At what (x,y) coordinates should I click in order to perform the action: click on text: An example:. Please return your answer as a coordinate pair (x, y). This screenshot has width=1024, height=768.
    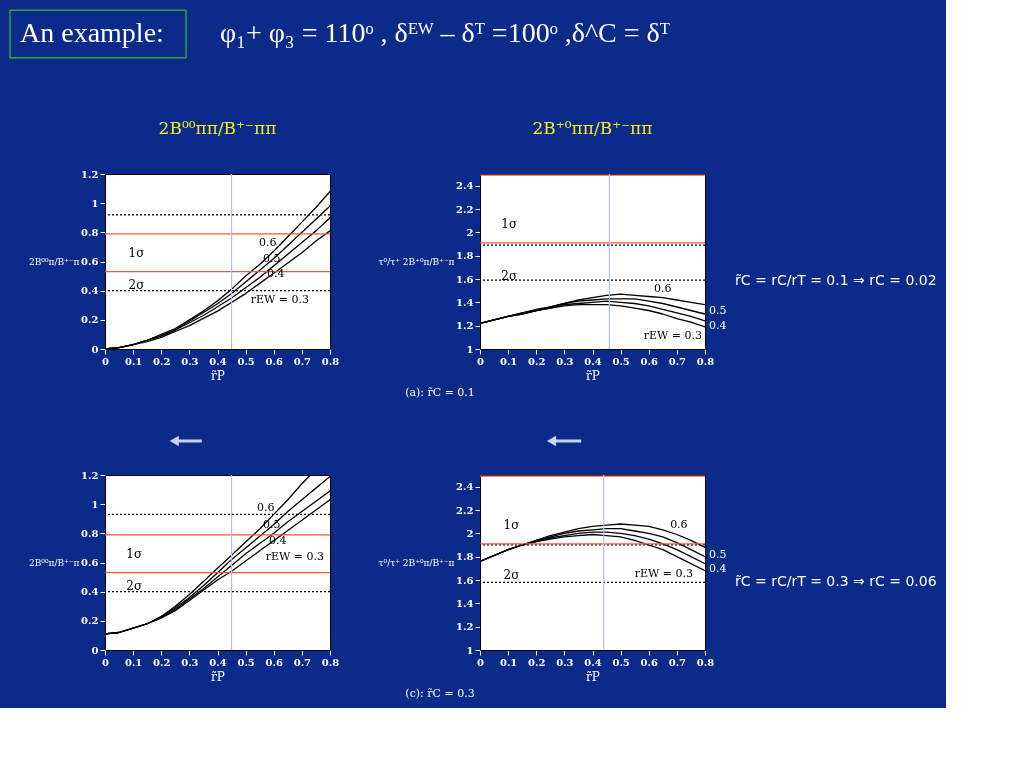
    Looking at the image, I should click on (92, 32).